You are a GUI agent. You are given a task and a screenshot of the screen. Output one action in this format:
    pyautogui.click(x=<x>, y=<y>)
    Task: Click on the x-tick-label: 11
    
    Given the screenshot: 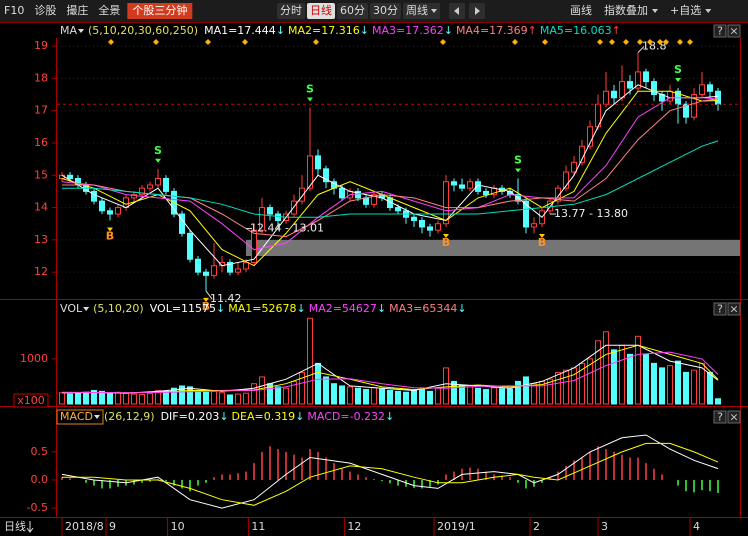 What is the action you would take?
    pyautogui.click(x=258, y=526)
    